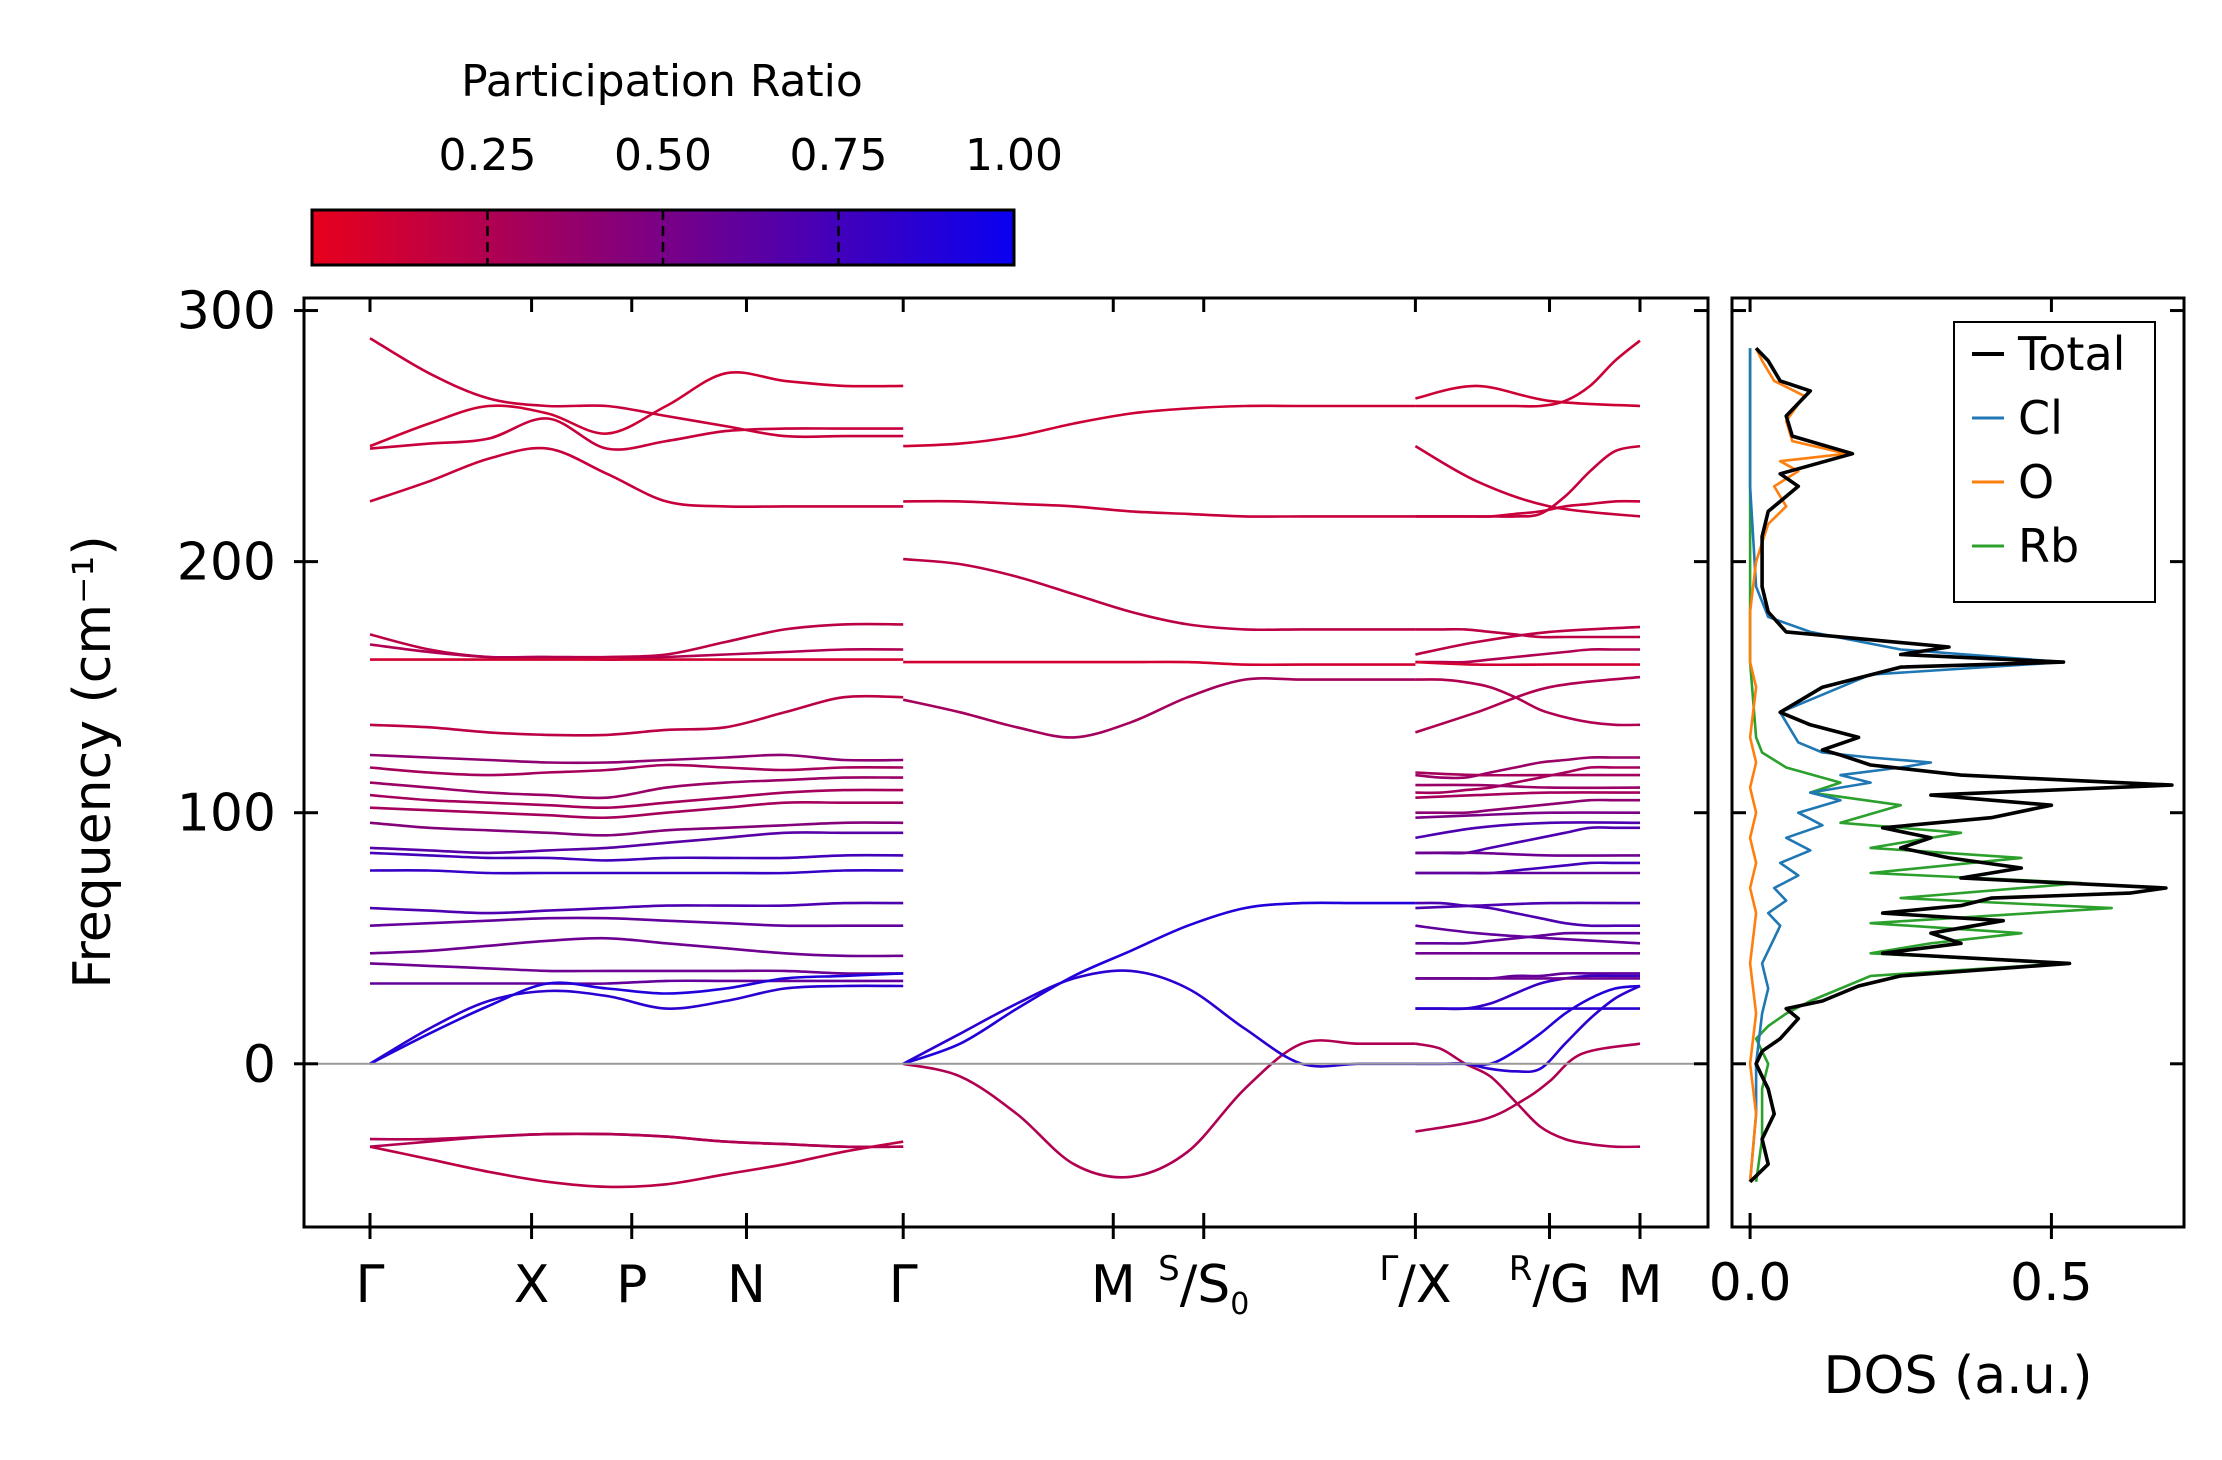 The image size is (2222, 1460). Describe the element at coordinates (1521, 1269) in the screenshot. I see `kpath-label-sup: R` at that location.